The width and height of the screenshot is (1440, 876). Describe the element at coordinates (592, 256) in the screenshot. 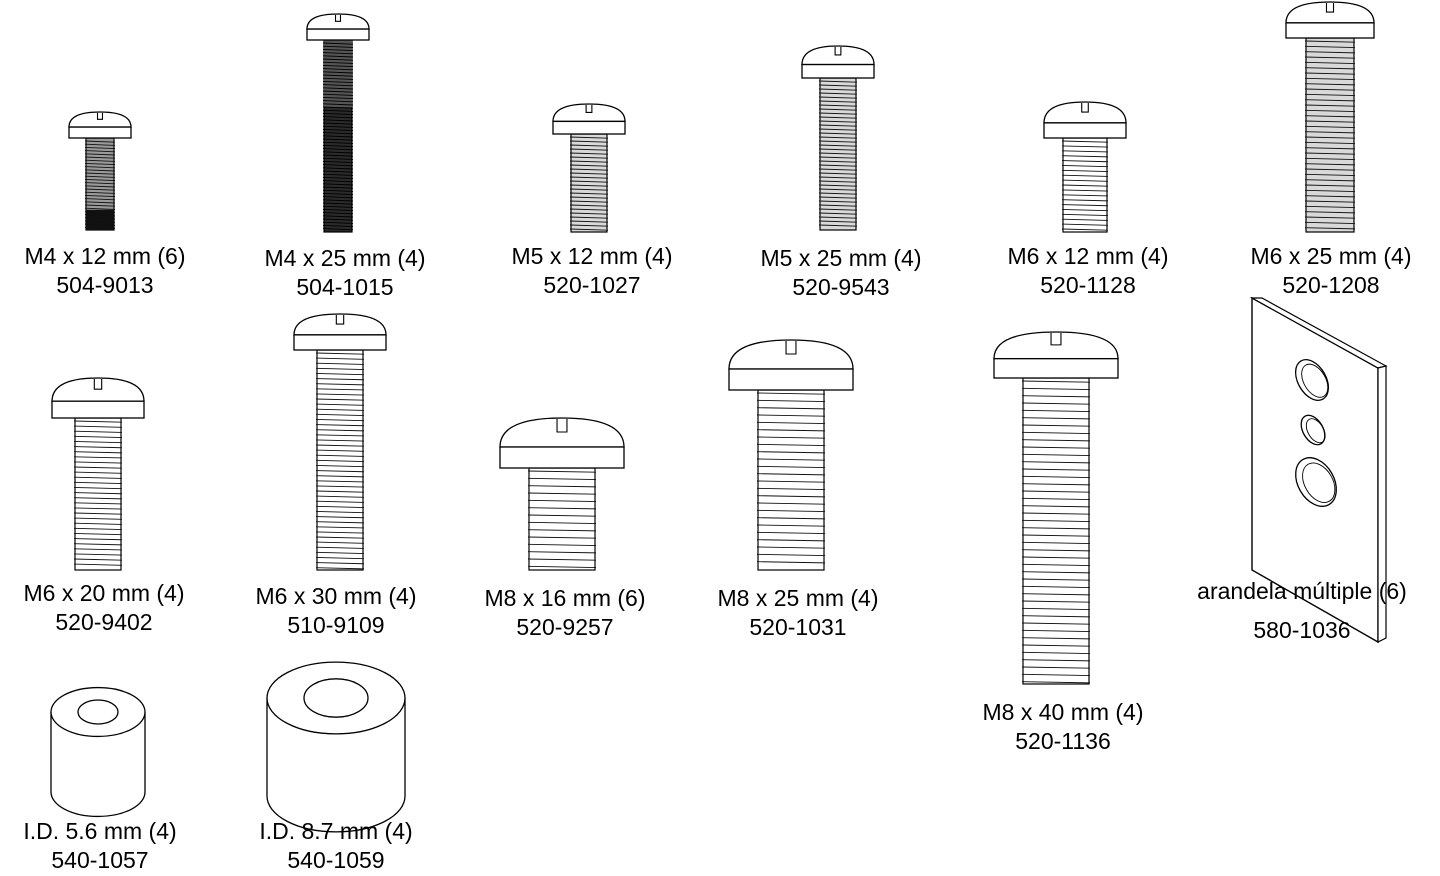

I see `part-size: M5 x 12 mm (4)` at that location.